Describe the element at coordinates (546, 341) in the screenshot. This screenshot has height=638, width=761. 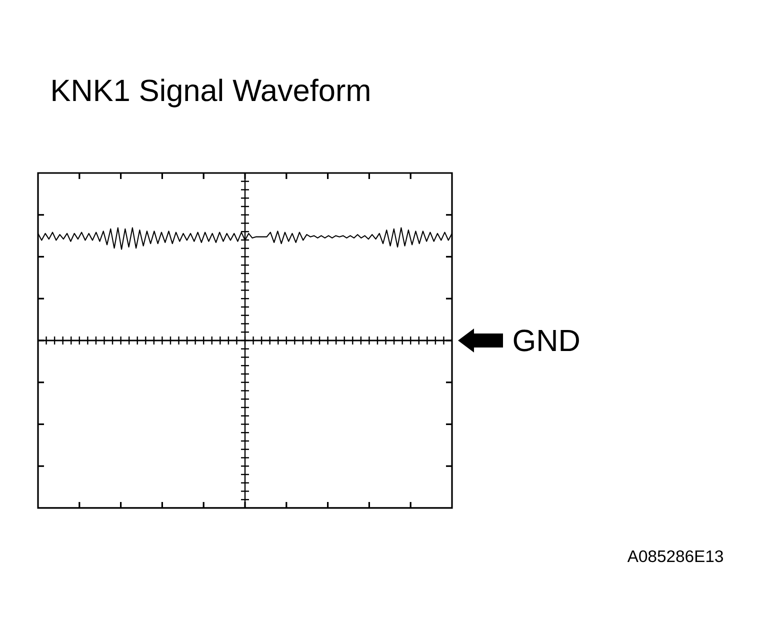
I see `ref-line-label: GND` at that location.